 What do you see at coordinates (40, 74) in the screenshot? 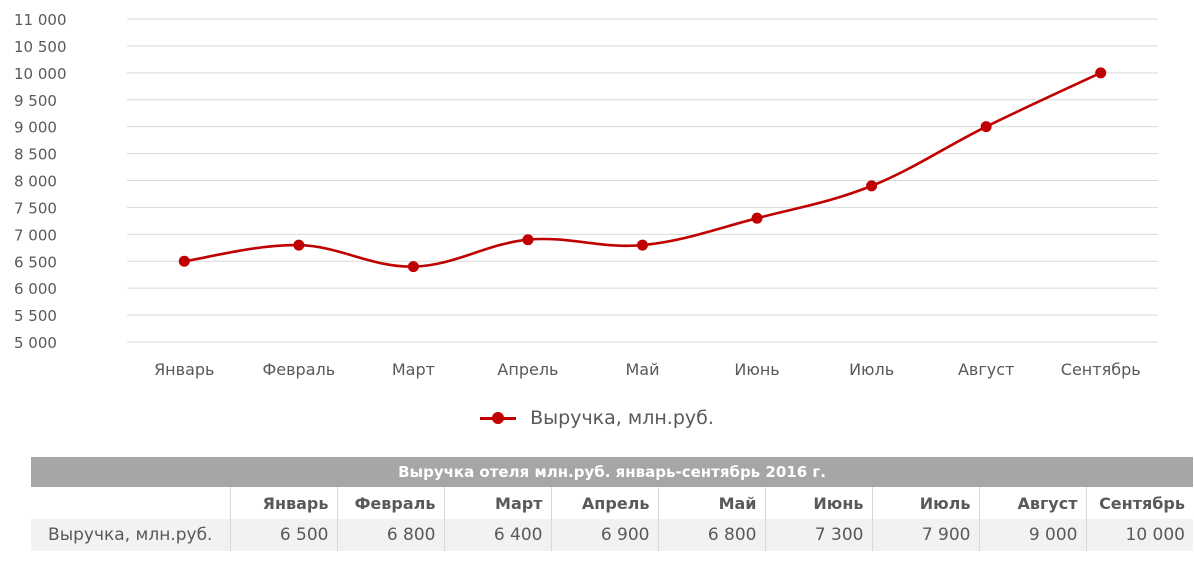
I see `y-tick-label: 10 000` at bounding box center [40, 74].